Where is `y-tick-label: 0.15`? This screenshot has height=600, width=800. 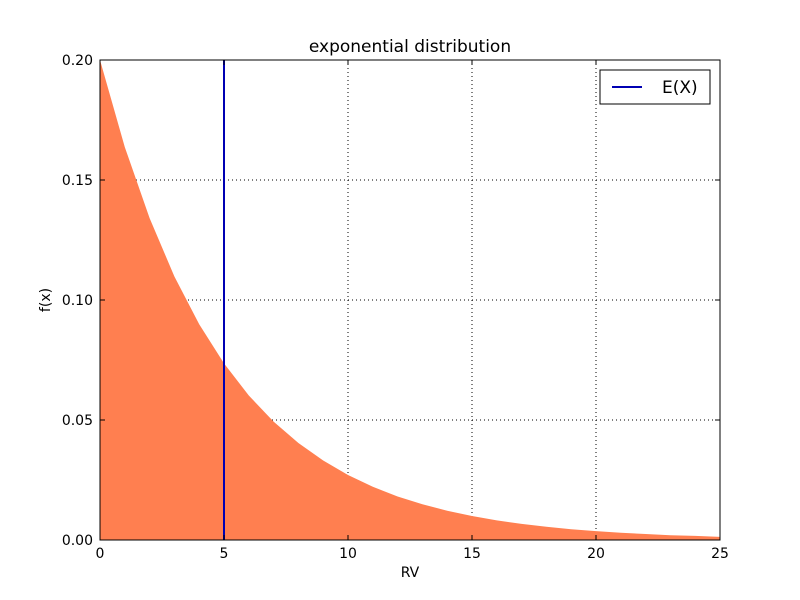 y-tick-label: 0.15 is located at coordinates (77, 181).